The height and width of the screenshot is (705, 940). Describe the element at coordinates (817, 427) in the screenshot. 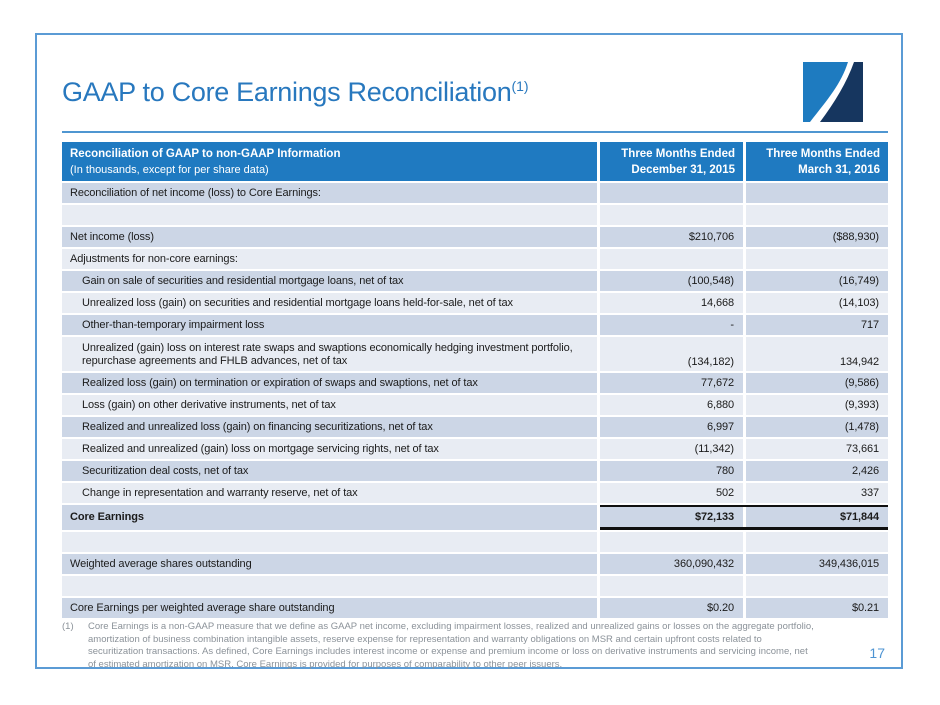

I see `value-cell-mar-31-2016: (1,478)` at that location.